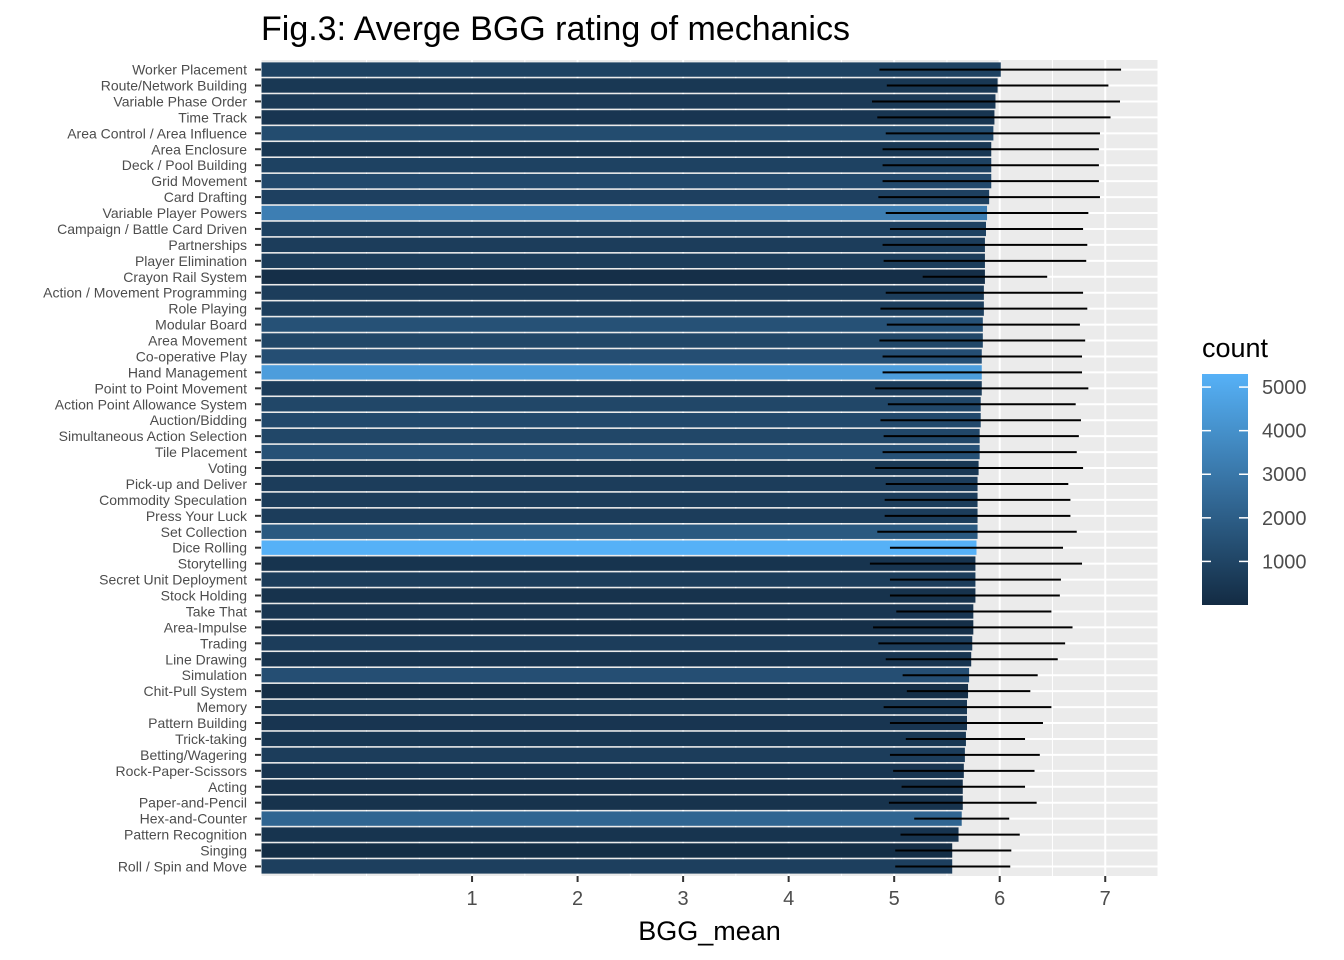  Describe the element at coordinates (577, 899) in the screenshot. I see `x-tick-label: 2` at that location.